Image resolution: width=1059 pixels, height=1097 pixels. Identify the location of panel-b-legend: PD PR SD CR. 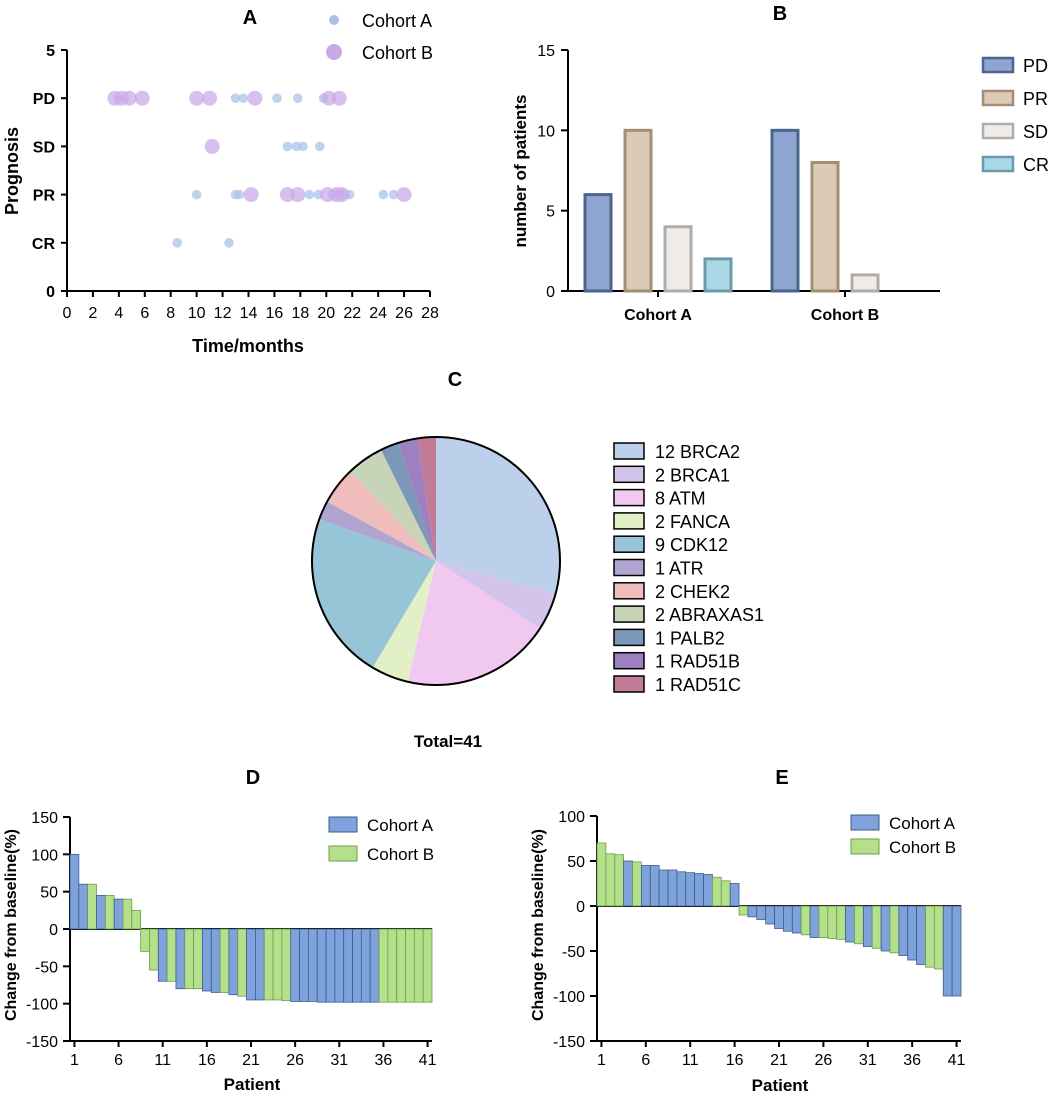
(1015, 115).